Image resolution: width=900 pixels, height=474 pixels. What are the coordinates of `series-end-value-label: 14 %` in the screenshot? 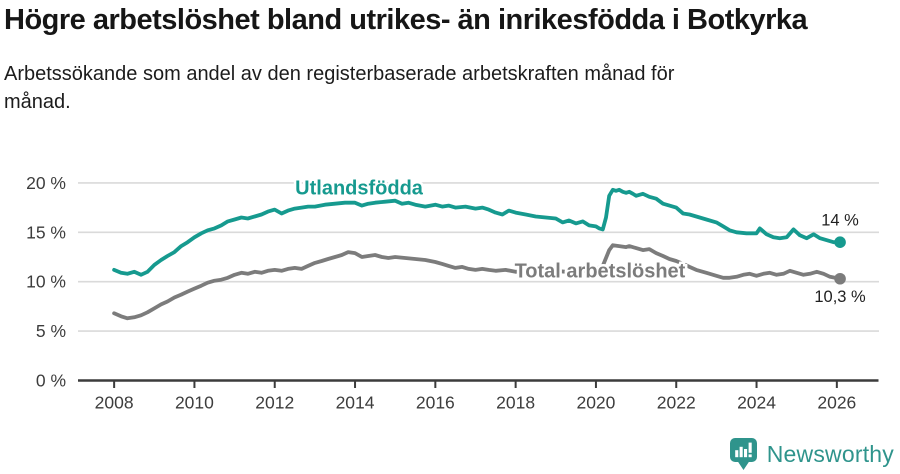 It's located at (840, 221).